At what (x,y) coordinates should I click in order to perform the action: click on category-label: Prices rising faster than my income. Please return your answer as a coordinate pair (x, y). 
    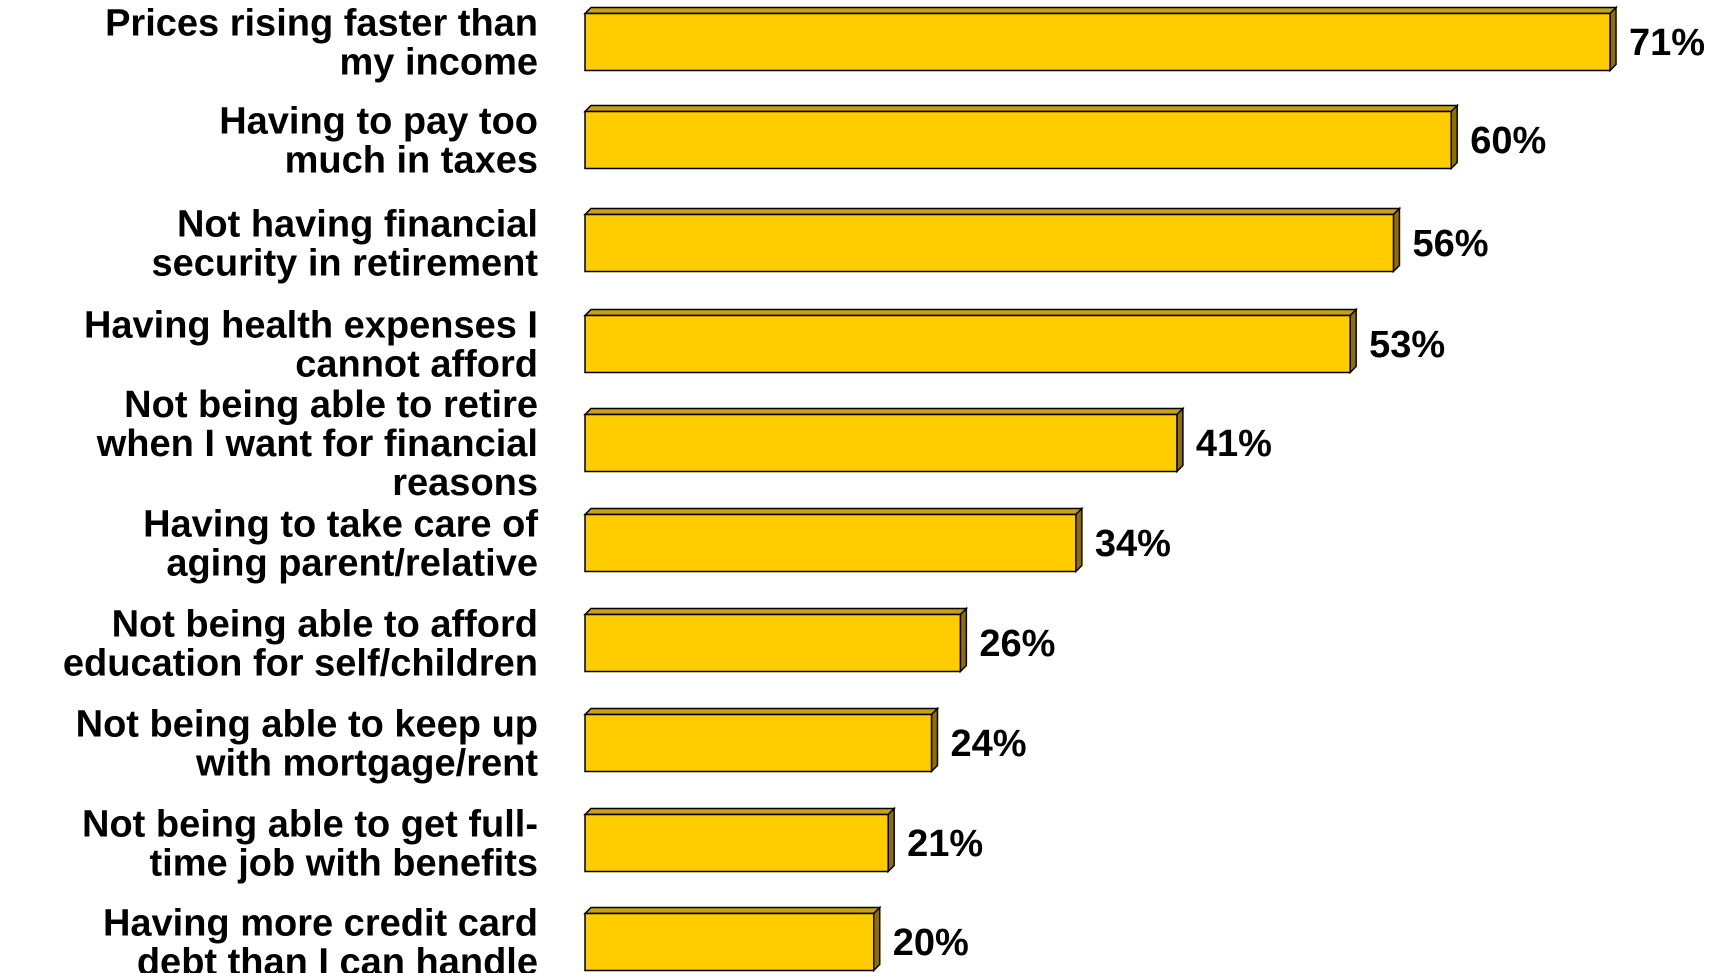
    Looking at the image, I should click on (321, 43).